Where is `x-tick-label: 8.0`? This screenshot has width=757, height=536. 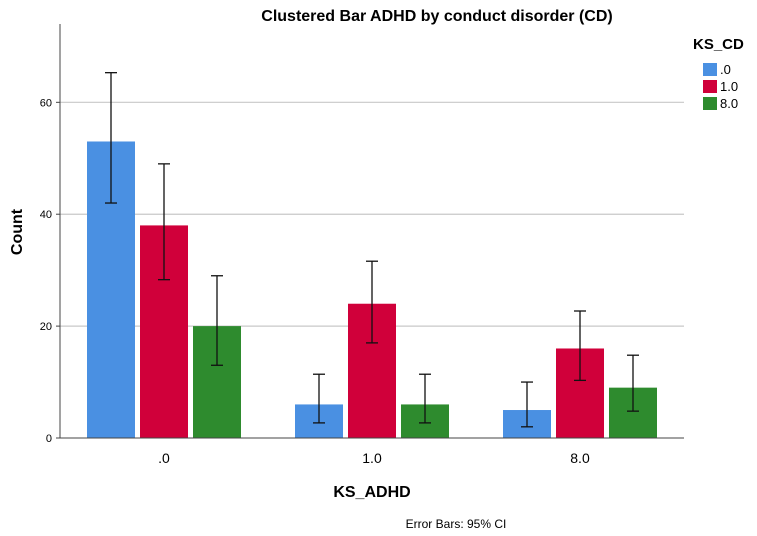
x-tick-label: 8.0 is located at coordinates (580, 458).